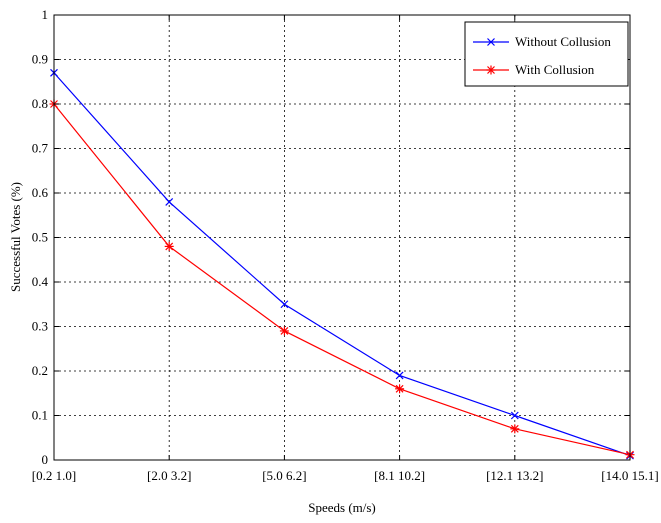 The image size is (661, 523). Describe the element at coordinates (169, 475) in the screenshot. I see `x-tick-label: [2.0 3.2]` at that location.